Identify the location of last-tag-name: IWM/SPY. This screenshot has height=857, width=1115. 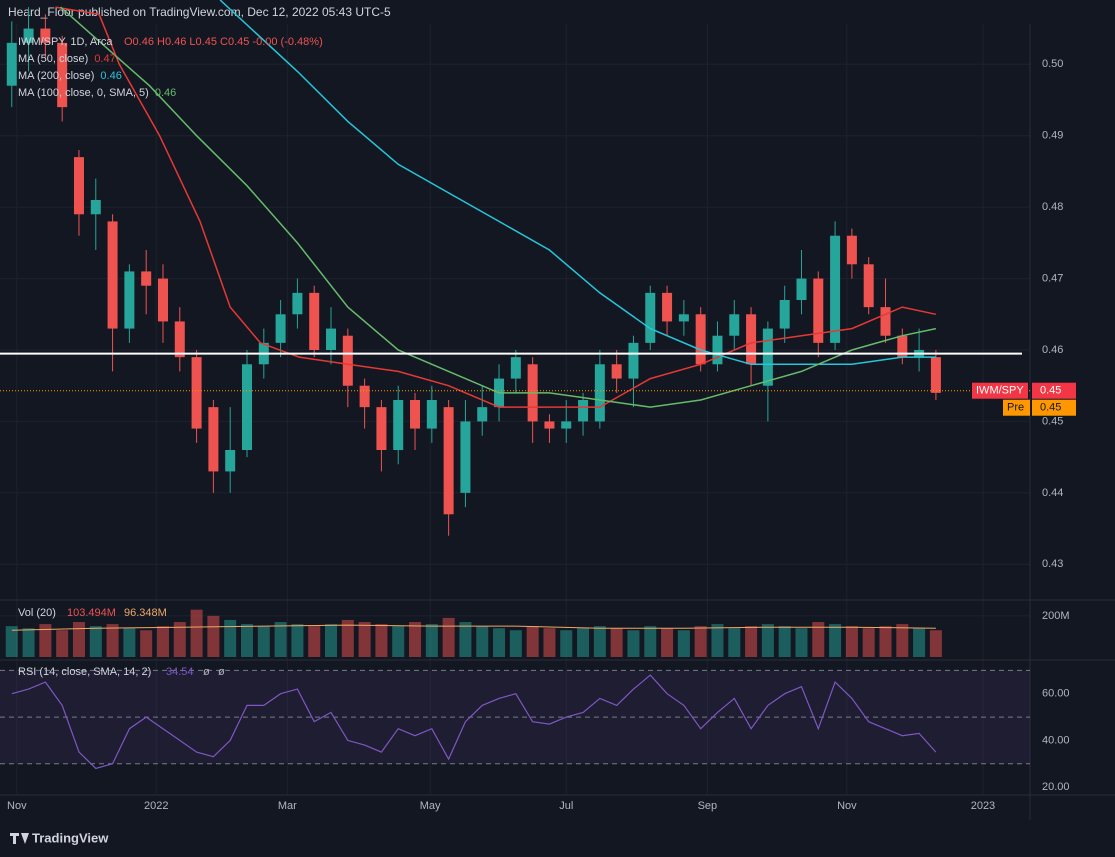
(1000, 391).